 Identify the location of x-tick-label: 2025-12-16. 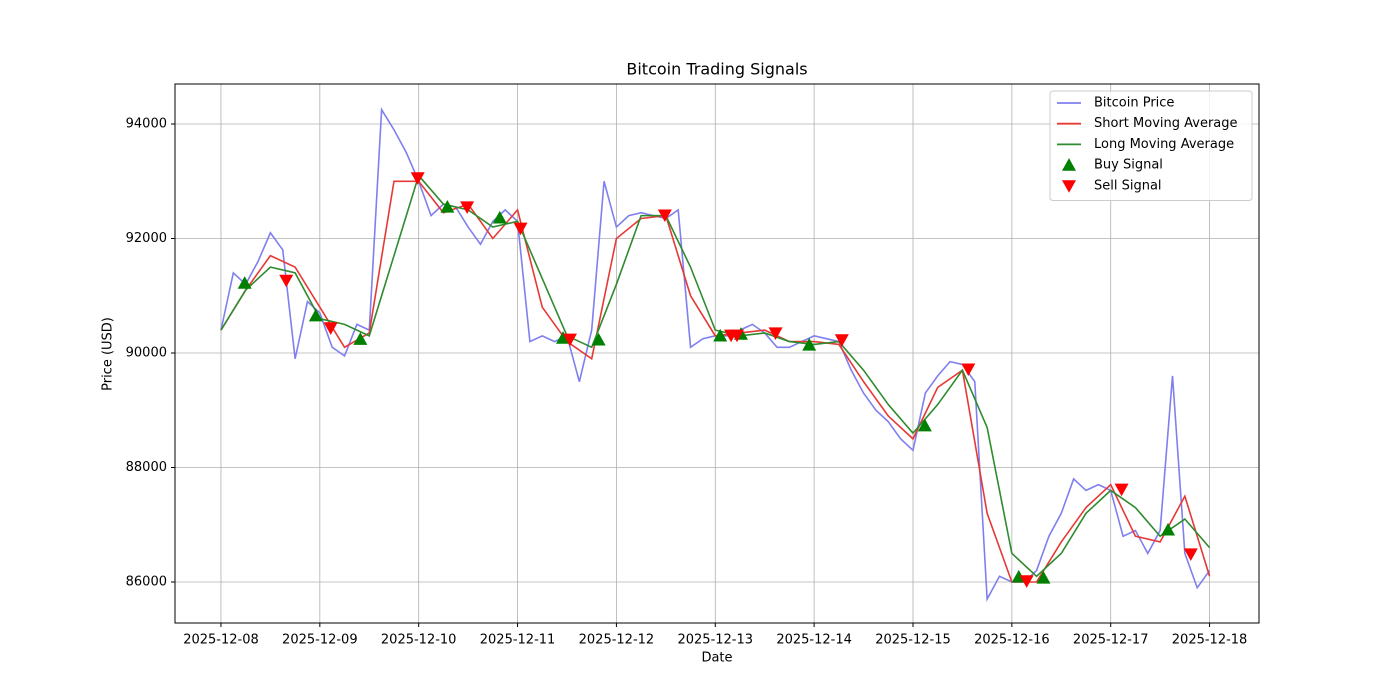
(1012, 640).